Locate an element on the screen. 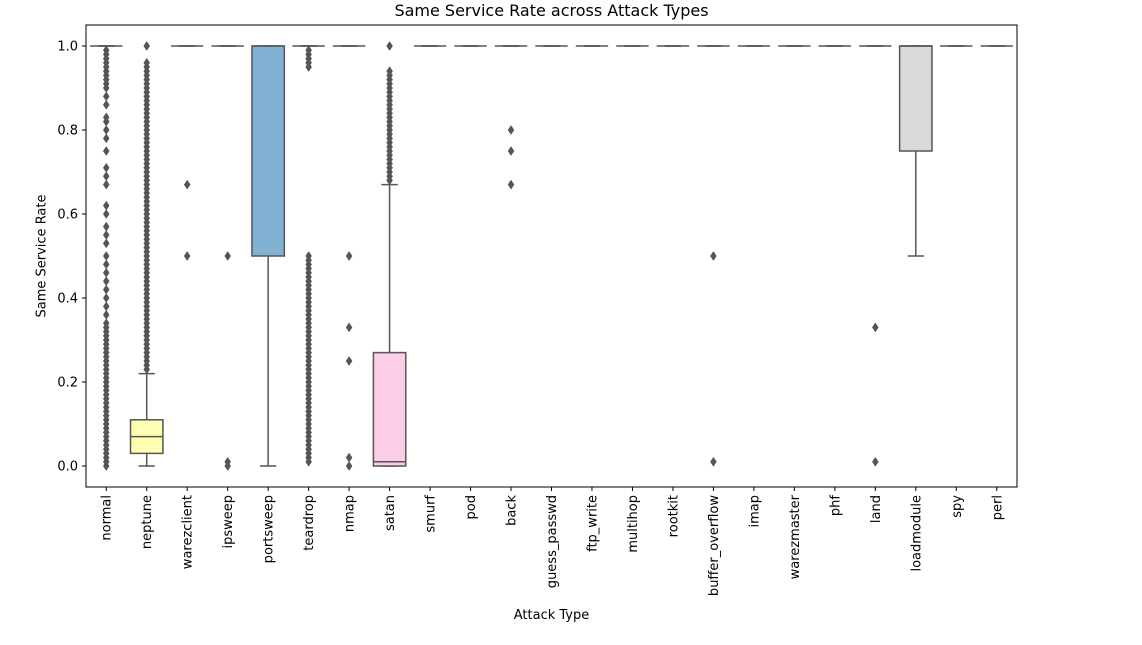 The width and height of the screenshot is (1142, 645). x-tick-label: buffer_overflow is located at coordinates (714, 545).